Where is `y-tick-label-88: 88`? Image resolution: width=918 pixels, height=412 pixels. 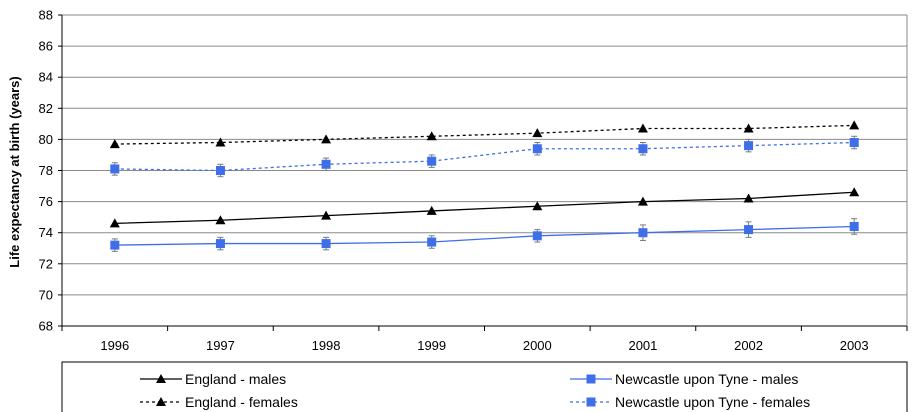 y-tick-label-88: 88 is located at coordinates (46, 15).